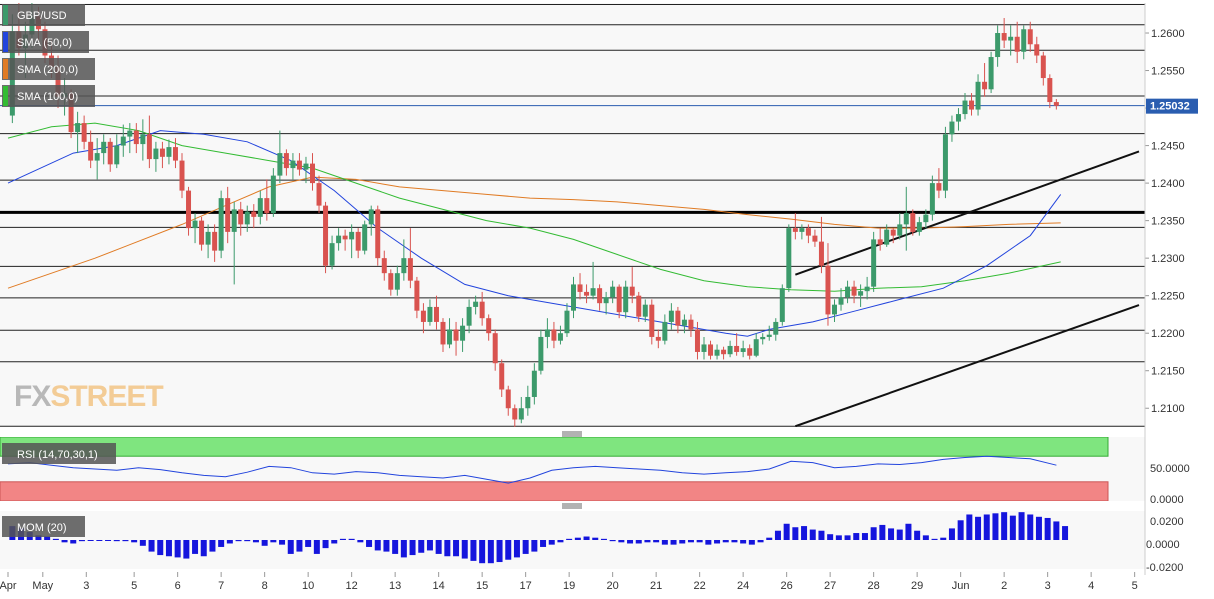  What do you see at coordinates (526, 586) in the screenshot?
I see `time-tick-label: 17` at bounding box center [526, 586].